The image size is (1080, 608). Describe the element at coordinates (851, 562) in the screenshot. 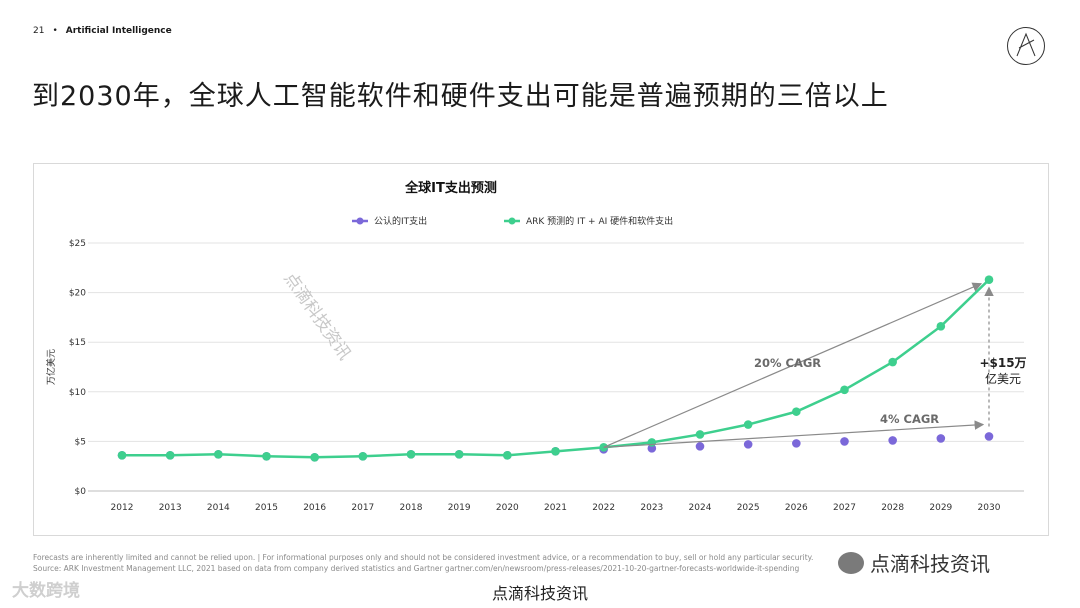

I see `wechat-icon` at that location.